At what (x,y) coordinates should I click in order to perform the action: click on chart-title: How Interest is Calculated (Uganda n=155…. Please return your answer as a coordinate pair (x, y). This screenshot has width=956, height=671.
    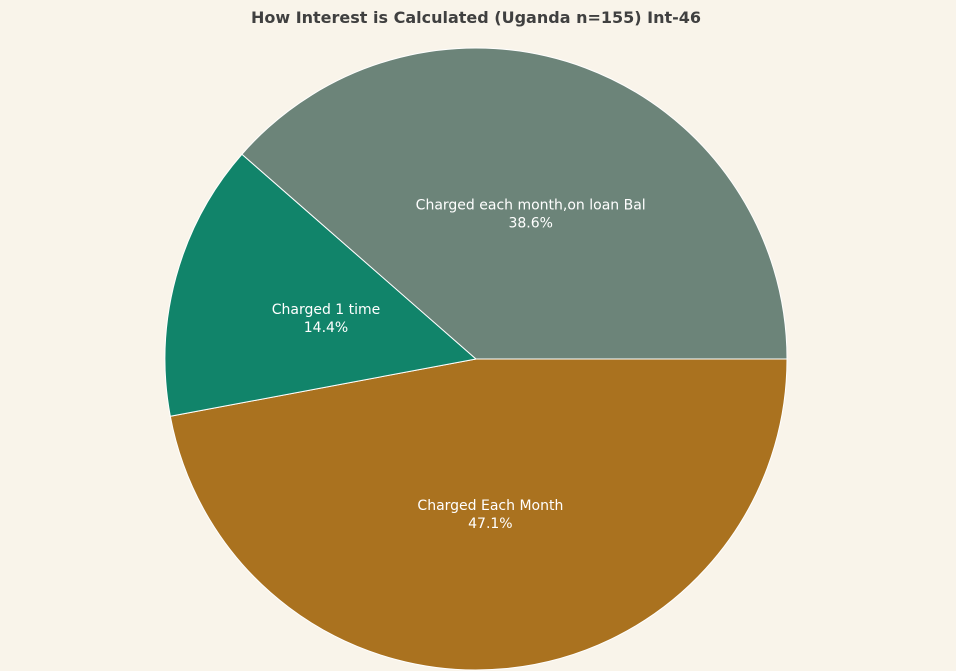
    Looking at the image, I should click on (476, 17).